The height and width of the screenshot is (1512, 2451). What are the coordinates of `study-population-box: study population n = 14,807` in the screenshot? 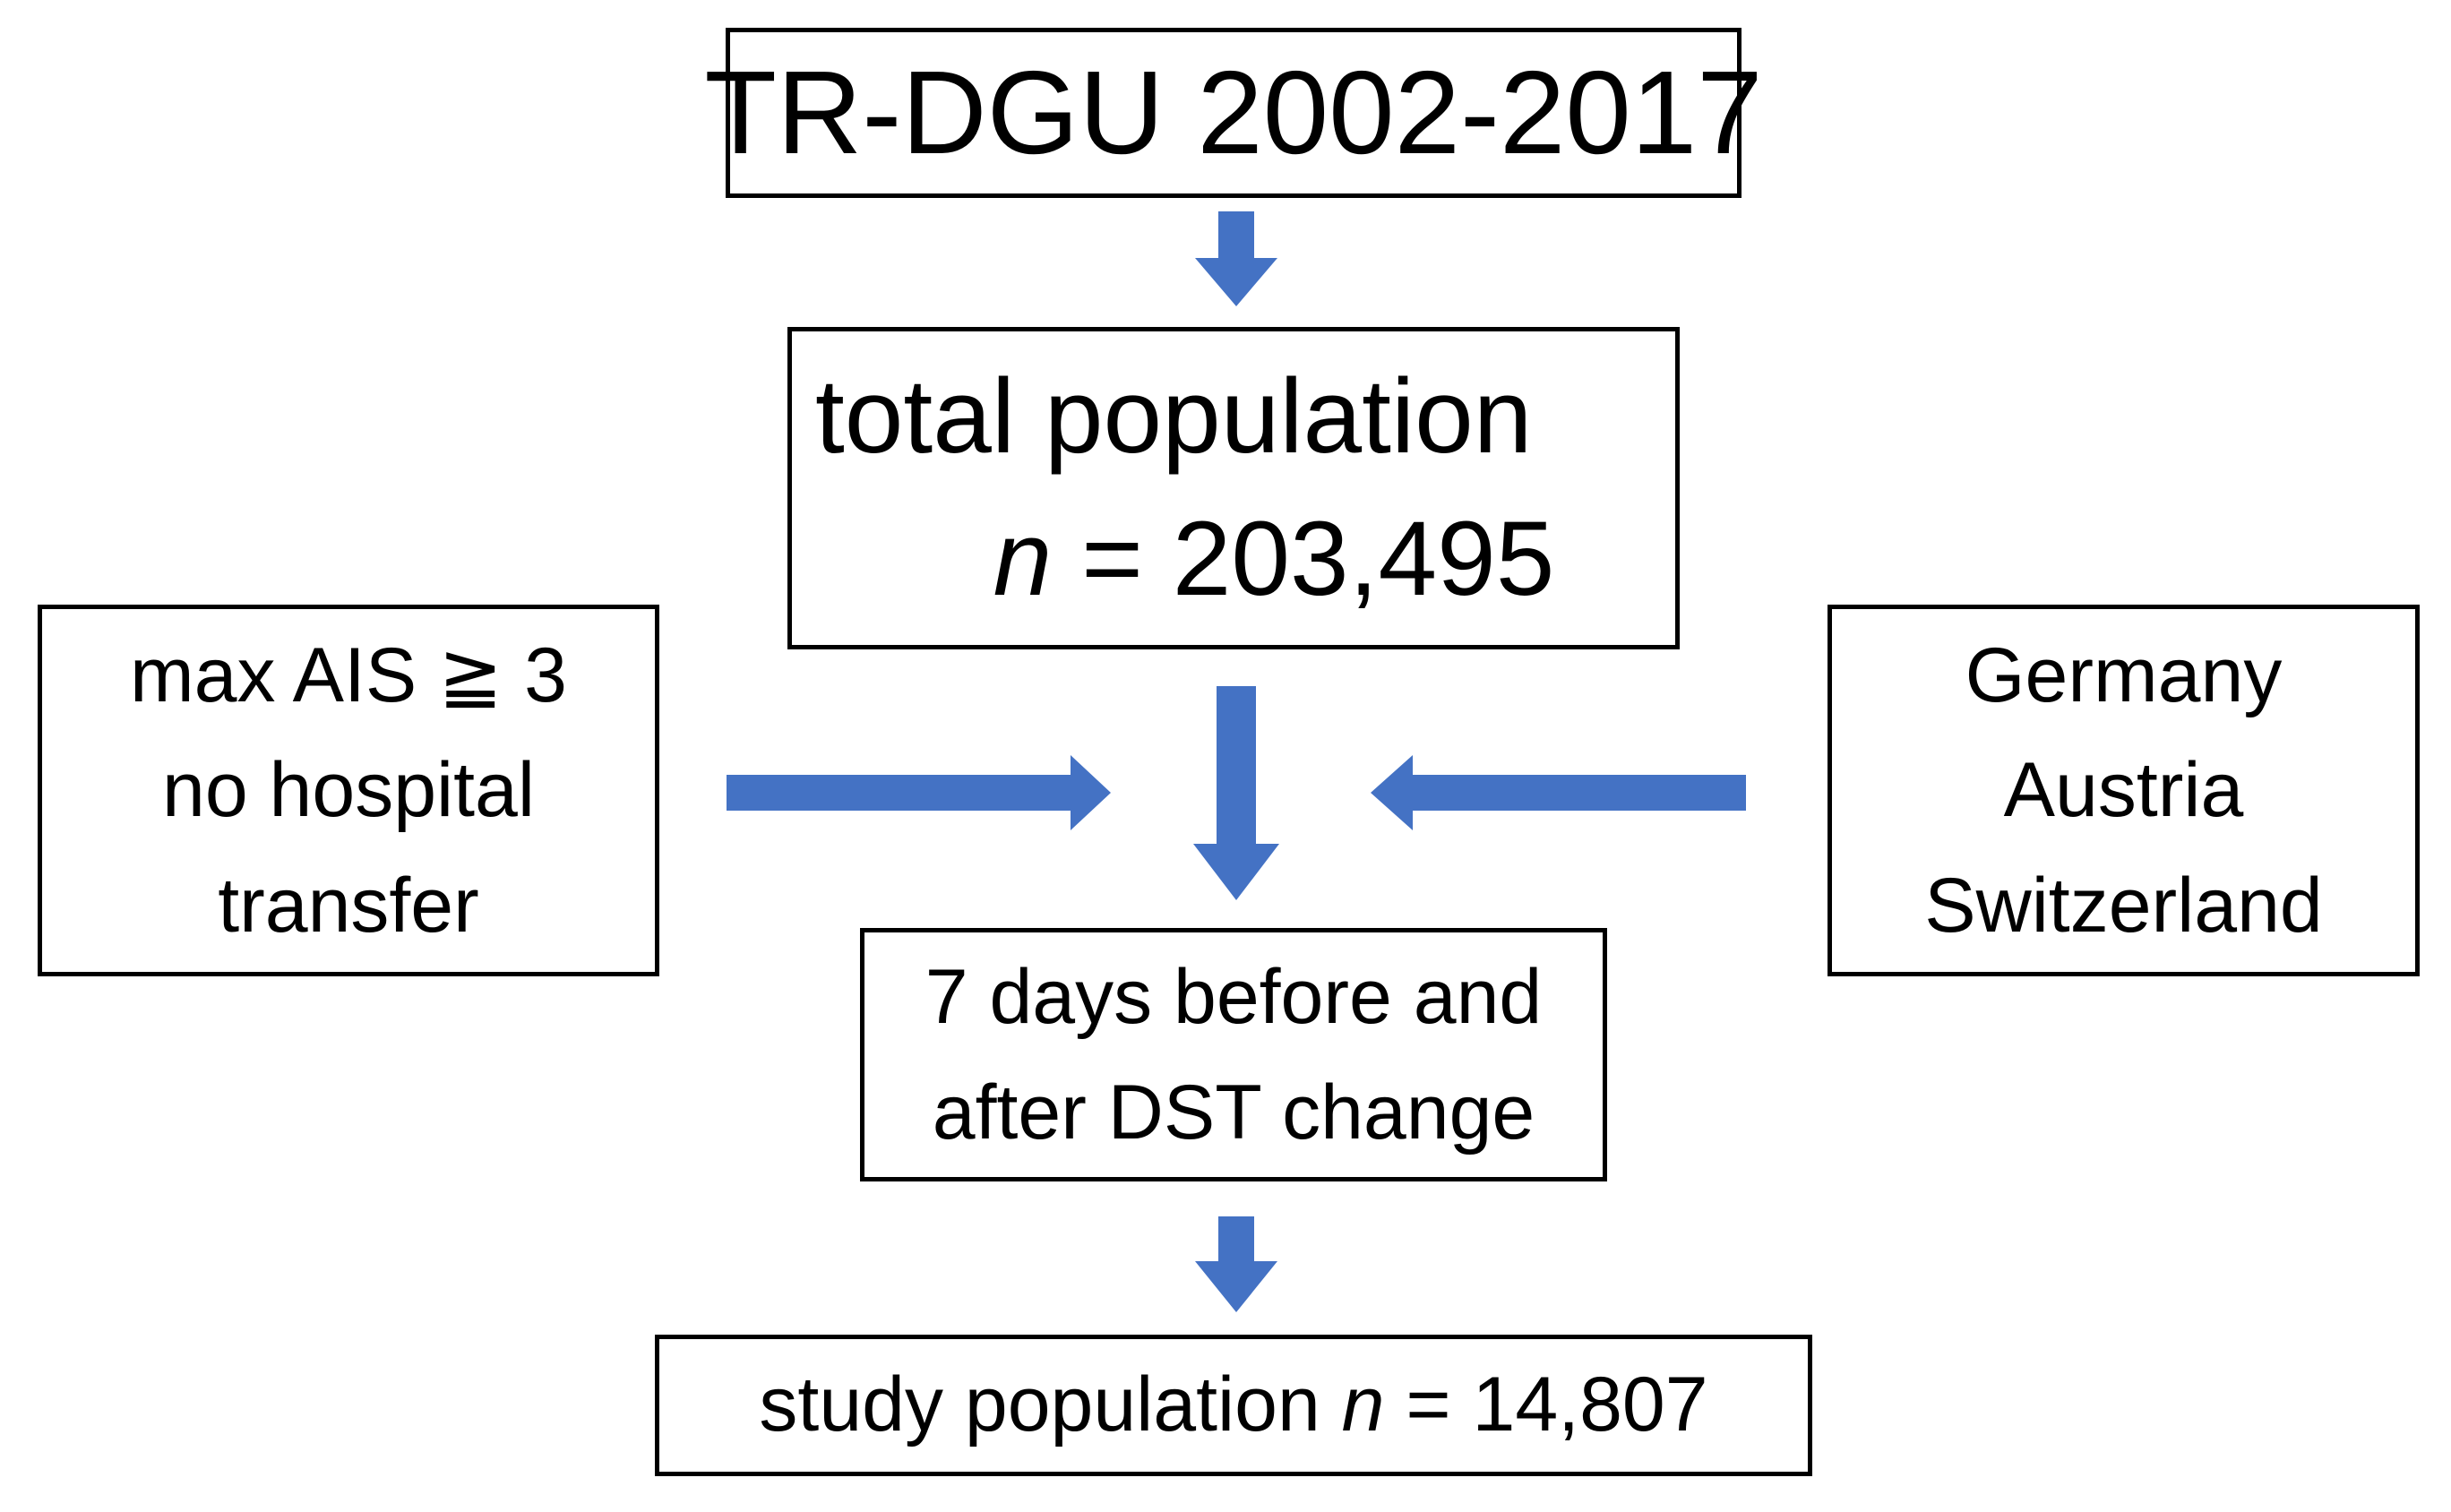 It's located at (1233, 1406).